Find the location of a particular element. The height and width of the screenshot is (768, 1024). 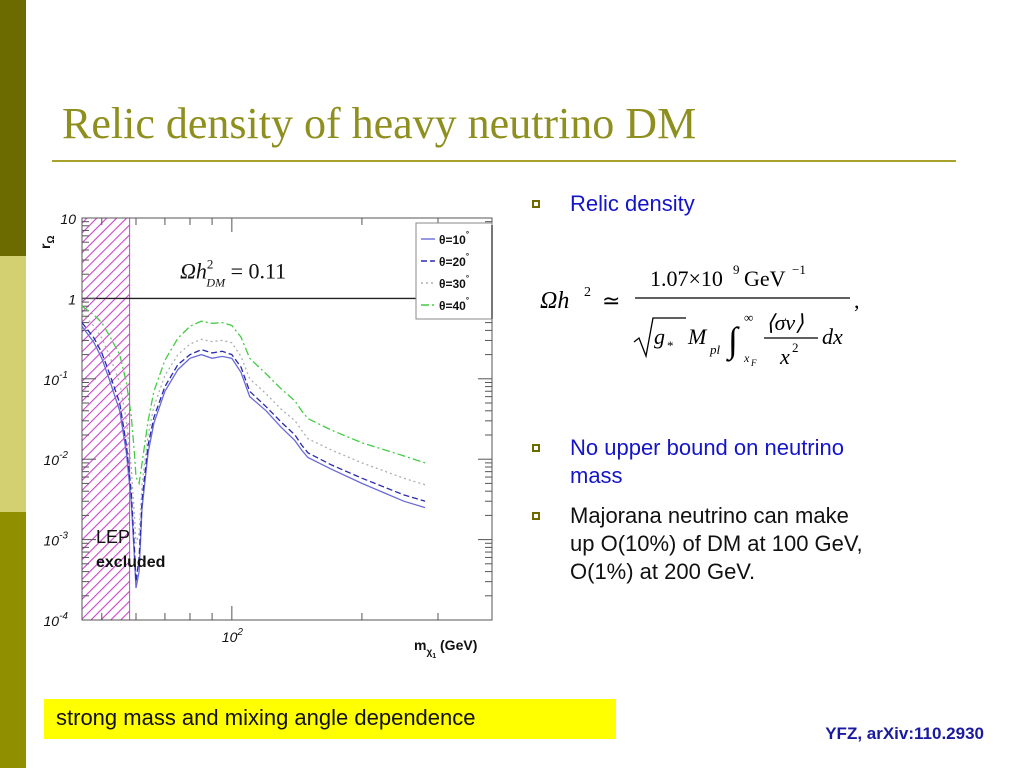

integral-lower-sub: F is located at coordinates (753, 363).